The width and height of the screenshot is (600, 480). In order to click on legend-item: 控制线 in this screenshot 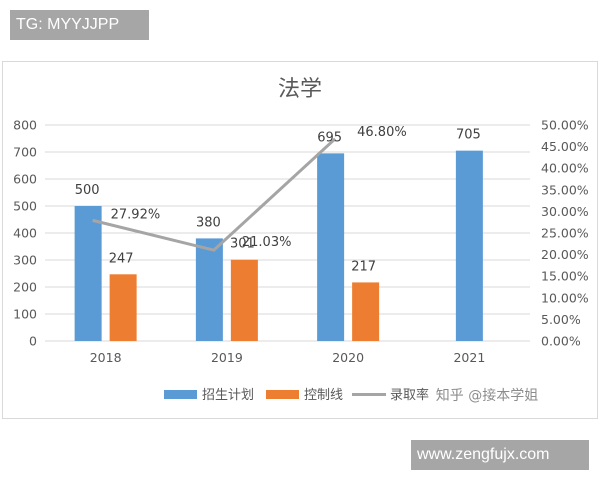, I will do `click(304, 395)`.